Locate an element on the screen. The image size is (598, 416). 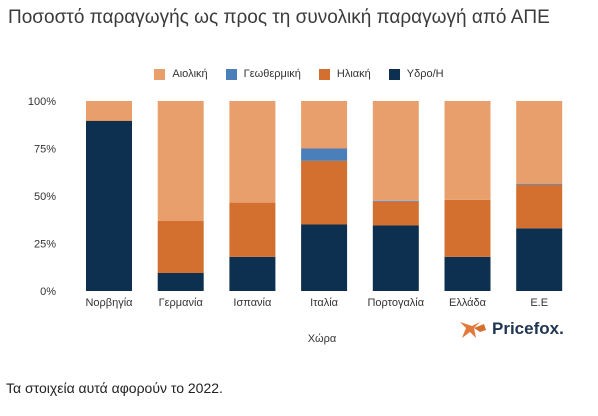
x-tick-label: Πορτογαλία is located at coordinates (395, 303).